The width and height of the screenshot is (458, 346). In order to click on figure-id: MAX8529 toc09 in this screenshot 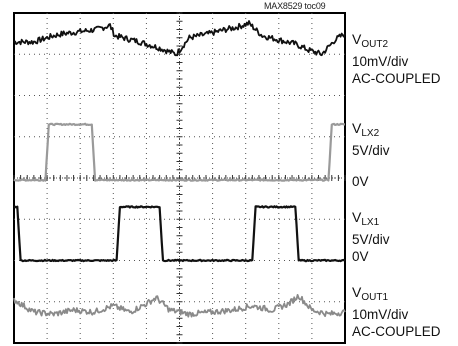, I will do `click(295, 6)`.